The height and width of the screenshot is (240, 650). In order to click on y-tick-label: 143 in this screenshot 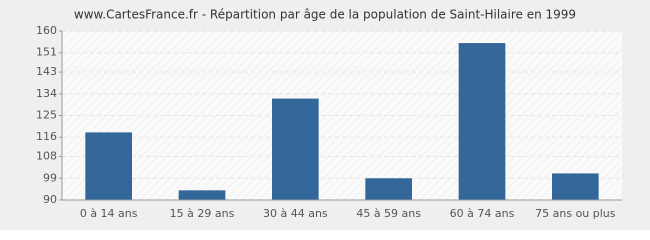, I will do `click(46, 71)`.